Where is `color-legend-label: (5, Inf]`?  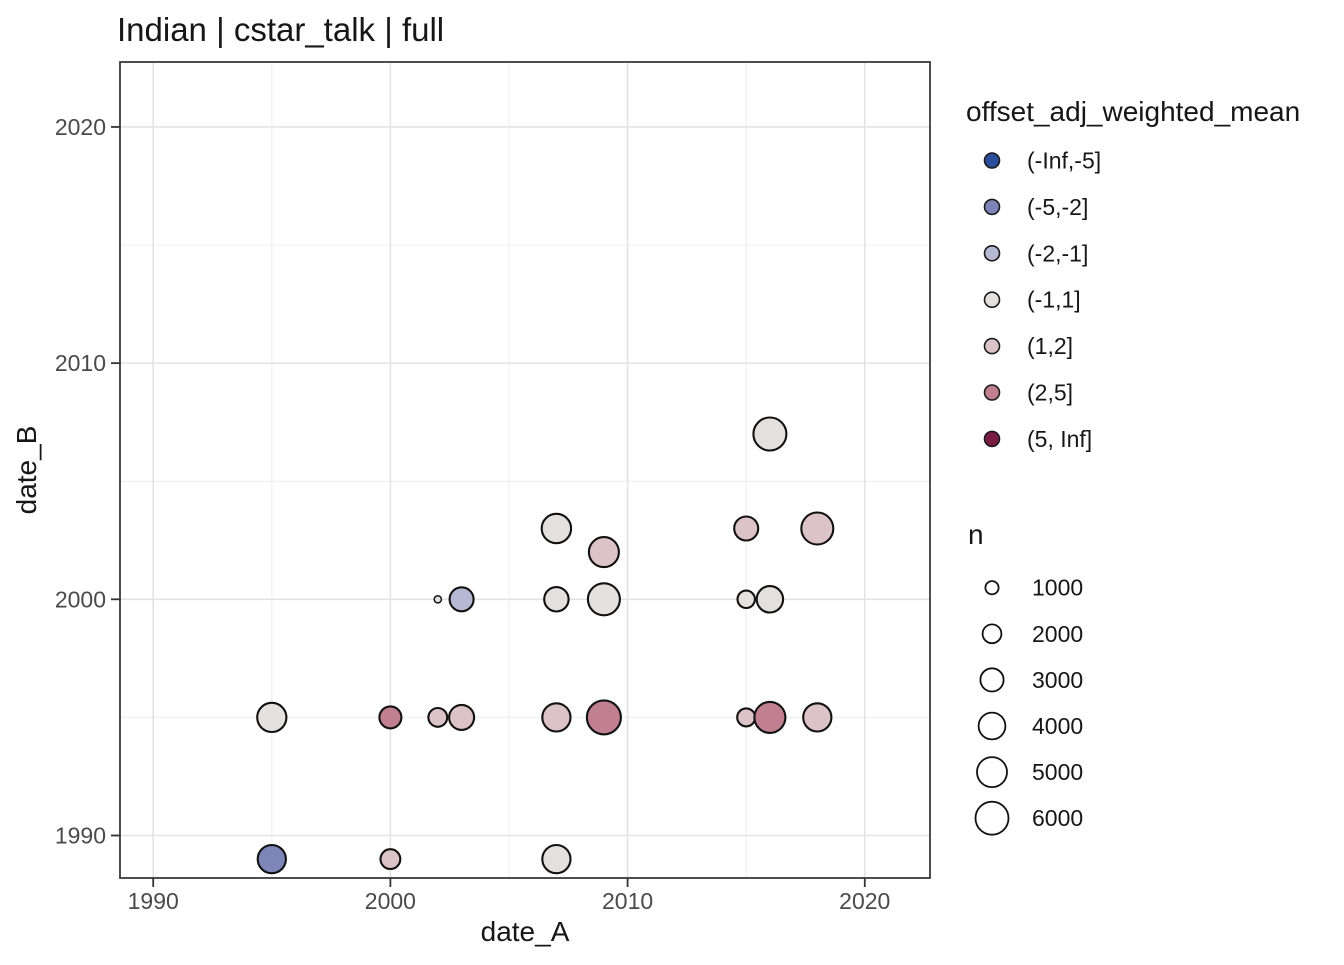 color-legend-label: (5, Inf] is located at coordinates (1059, 439).